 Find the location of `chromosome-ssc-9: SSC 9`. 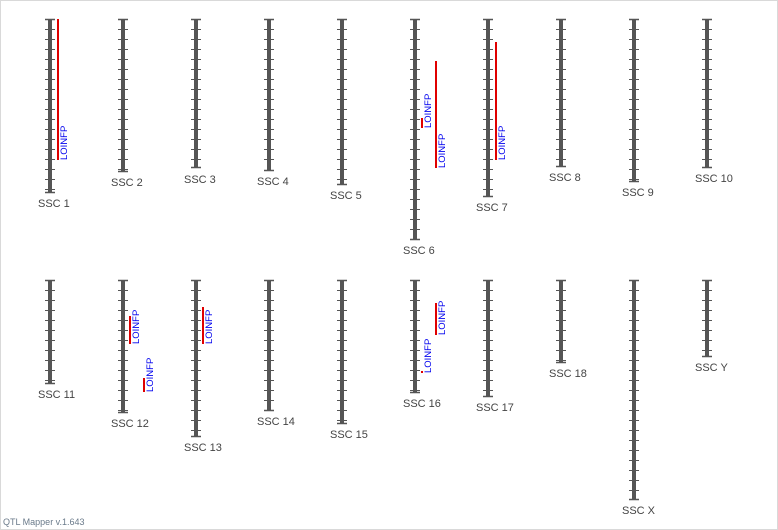

chromosome-ssc-9: SSC 9 is located at coordinates (638, 108).